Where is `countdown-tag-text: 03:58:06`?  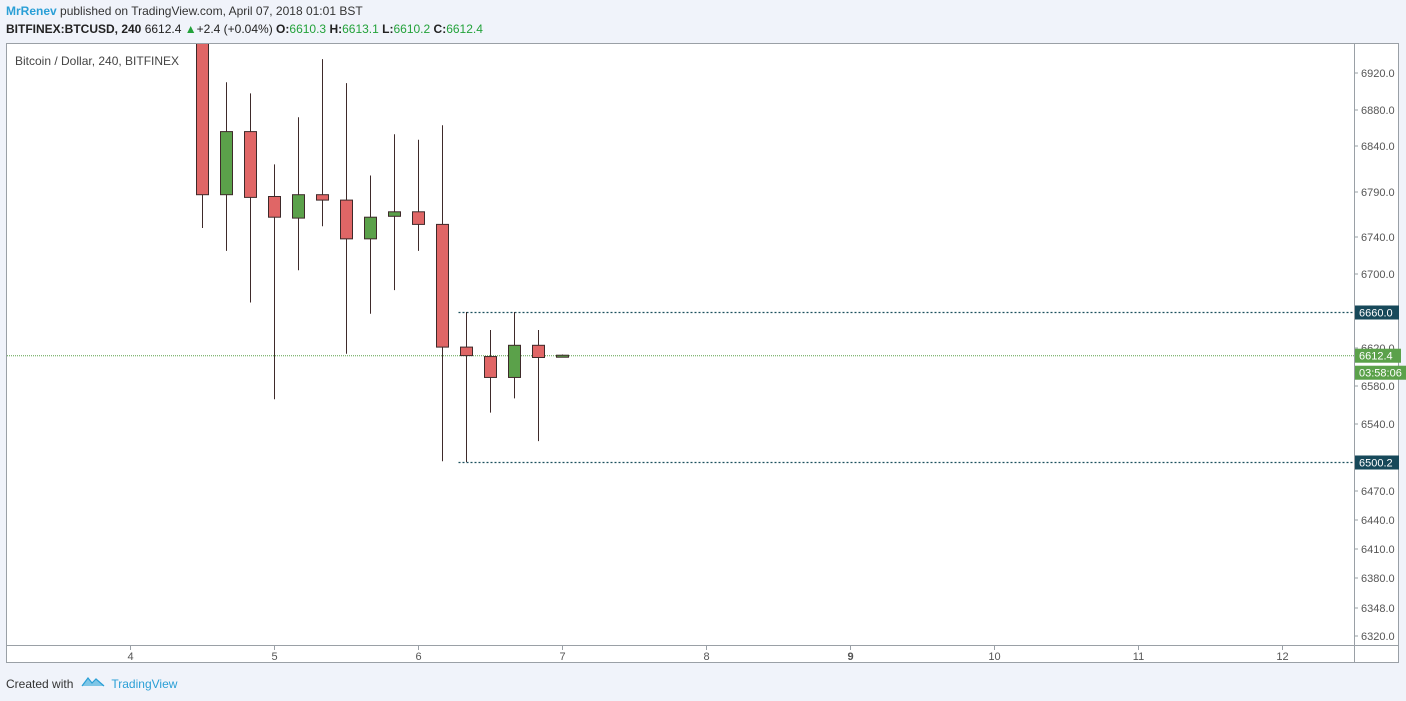 countdown-tag-text: 03:58:06 is located at coordinates (1380, 374).